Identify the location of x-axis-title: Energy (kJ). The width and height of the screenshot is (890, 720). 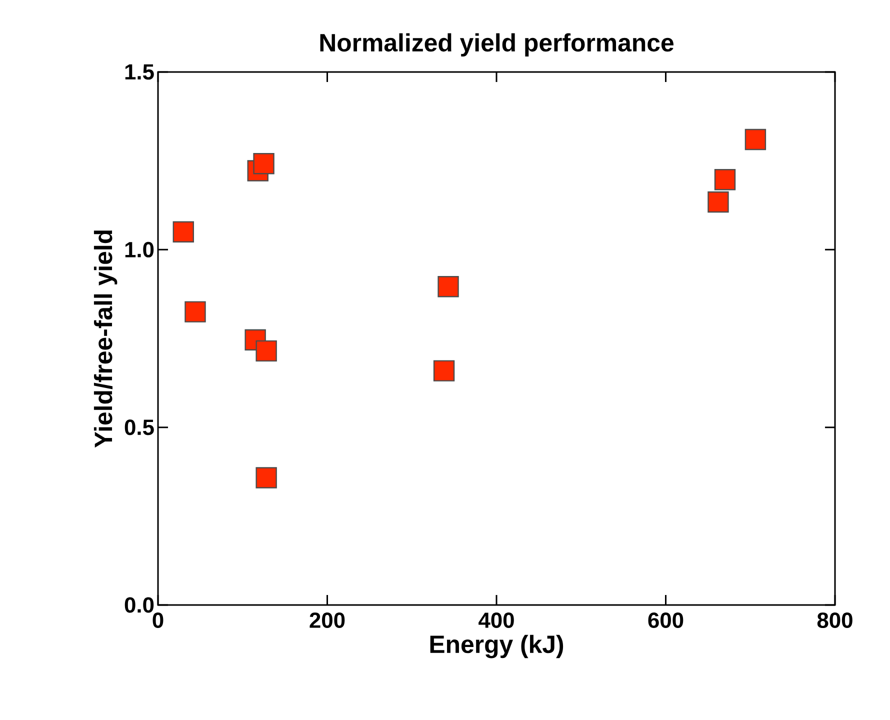
(497, 646).